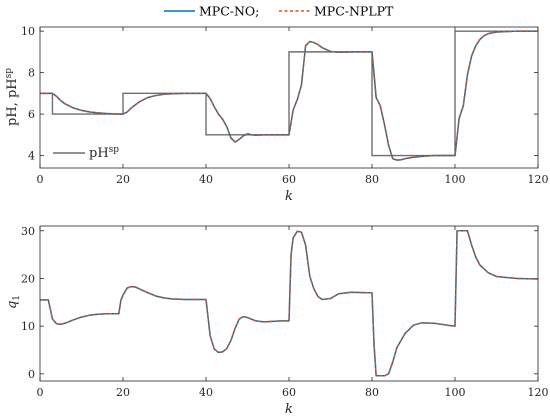 The width and height of the screenshot is (550, 419). I want to click on legend-label-mpc-no: MPC-NO;, so click(229, 11).